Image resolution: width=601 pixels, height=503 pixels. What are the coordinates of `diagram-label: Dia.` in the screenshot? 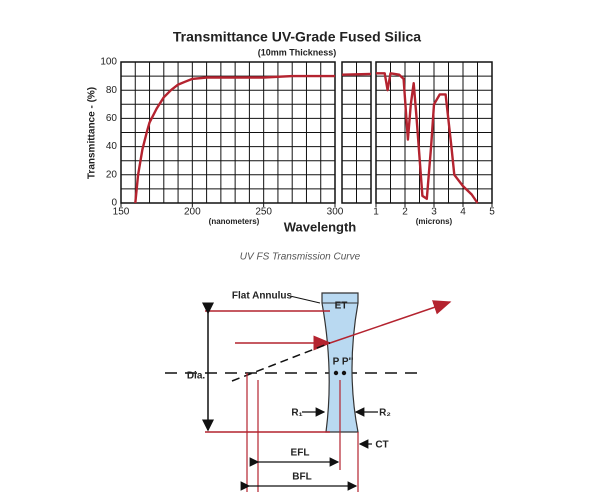 It's located at (196, 376).